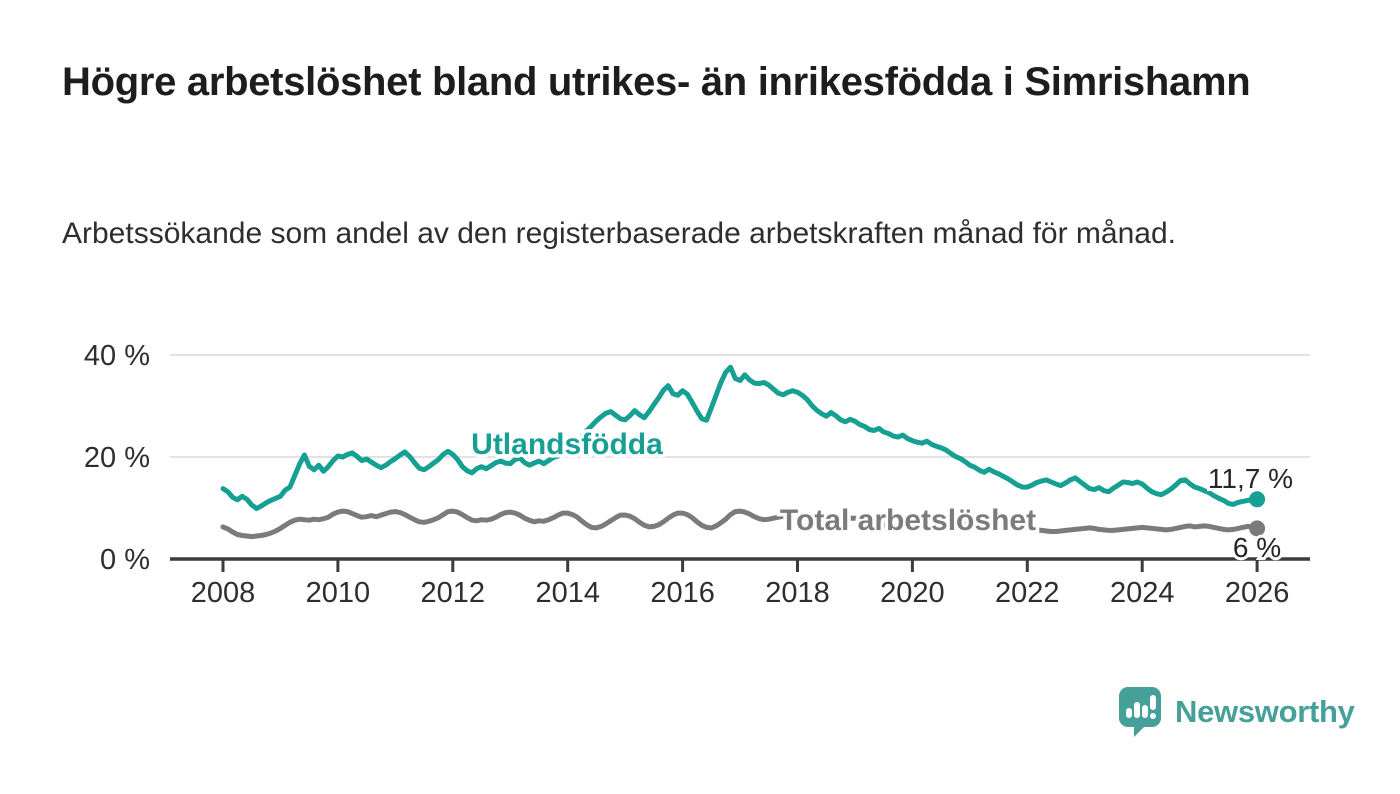 The width and height of the screenshot is (1400, 794). Describe the element at coordinates (1257, 514) in the screenshot. I see `series-end-dots` at that location.